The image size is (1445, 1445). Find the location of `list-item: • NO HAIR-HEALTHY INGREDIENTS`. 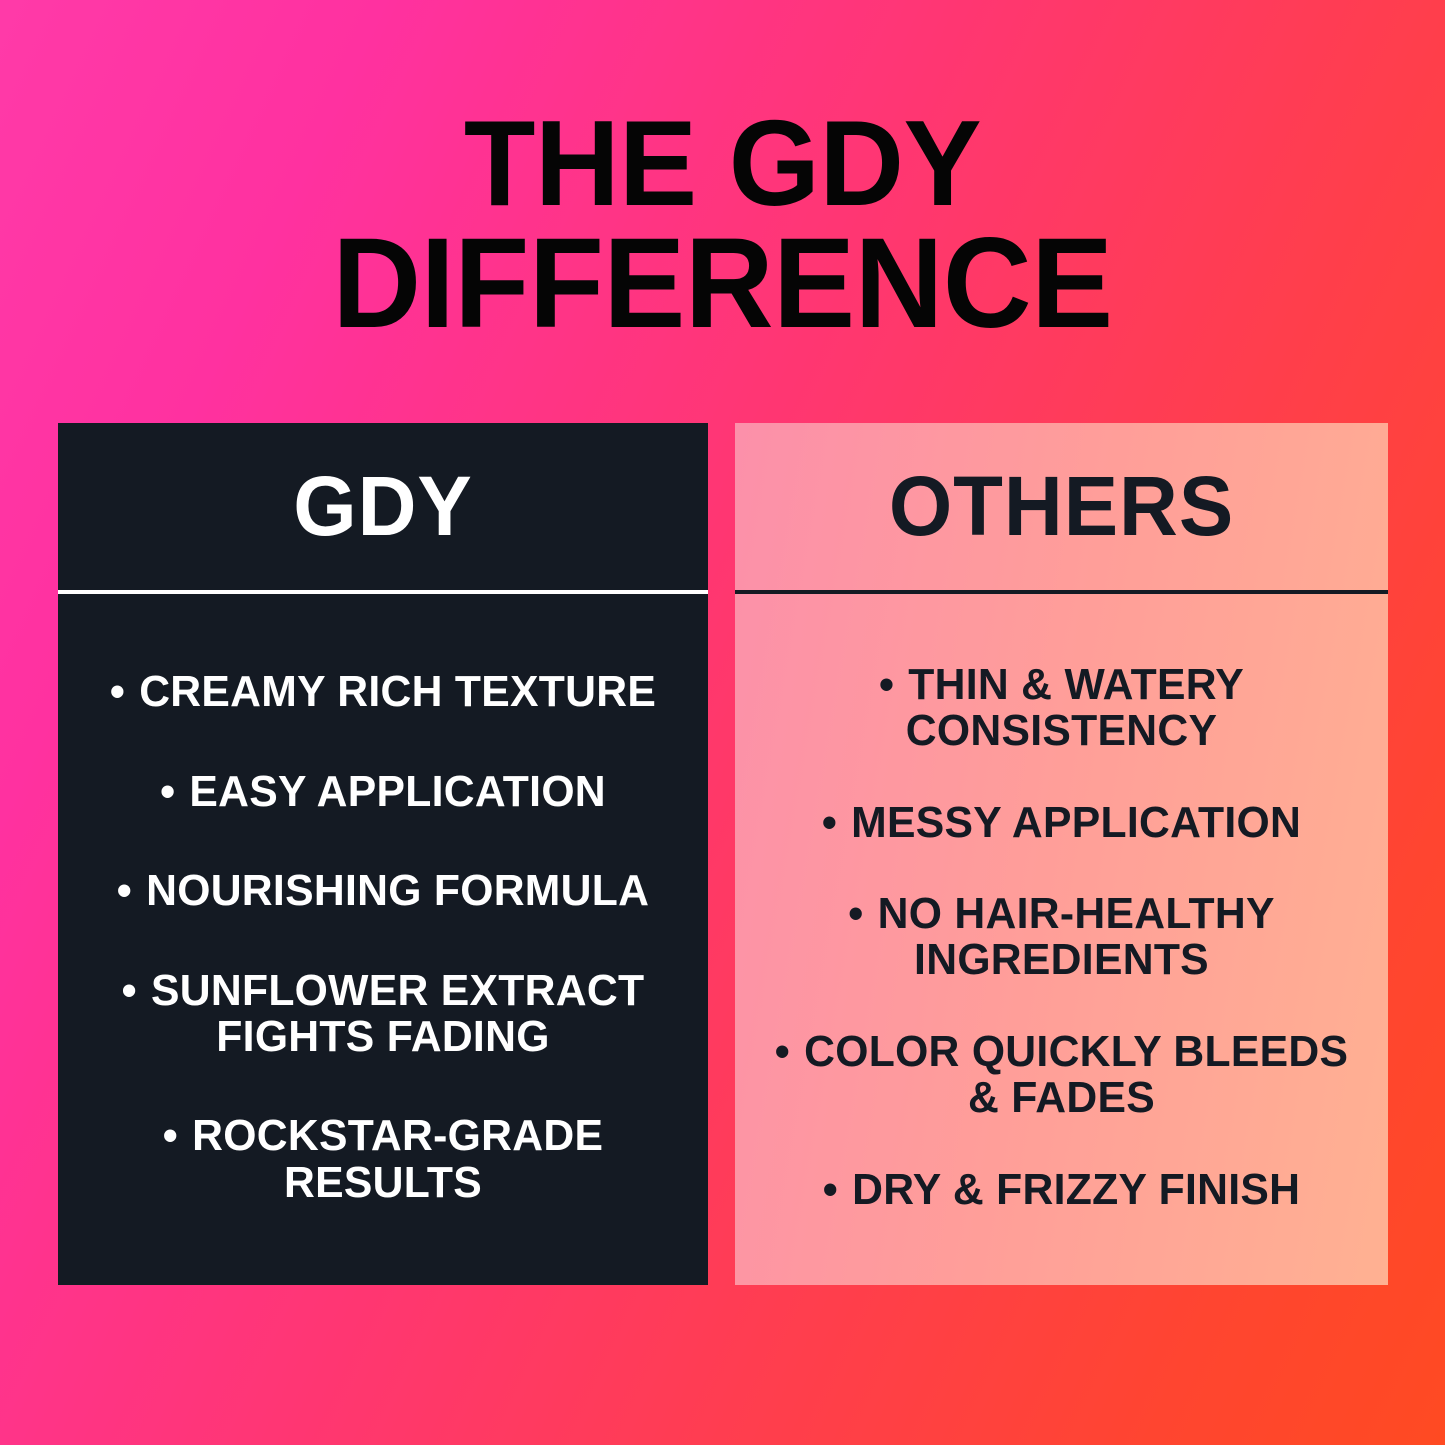

list-item: • NO HAIR-HEALTHY INGREDIENTS is located at coordinates (1061, 937).